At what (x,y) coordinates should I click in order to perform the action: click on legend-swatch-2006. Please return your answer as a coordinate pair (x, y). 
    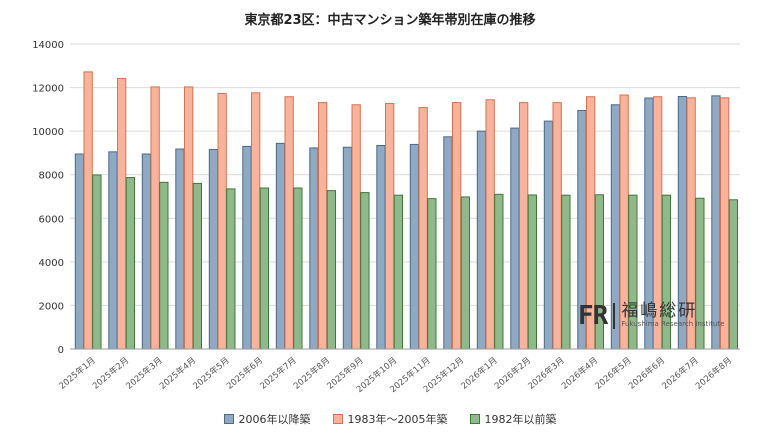
    Looking at the image, I should click on (228, 419).